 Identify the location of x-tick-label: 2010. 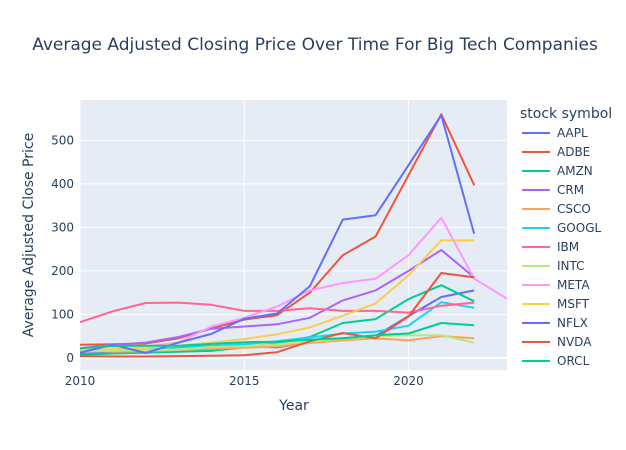
(80, 381).